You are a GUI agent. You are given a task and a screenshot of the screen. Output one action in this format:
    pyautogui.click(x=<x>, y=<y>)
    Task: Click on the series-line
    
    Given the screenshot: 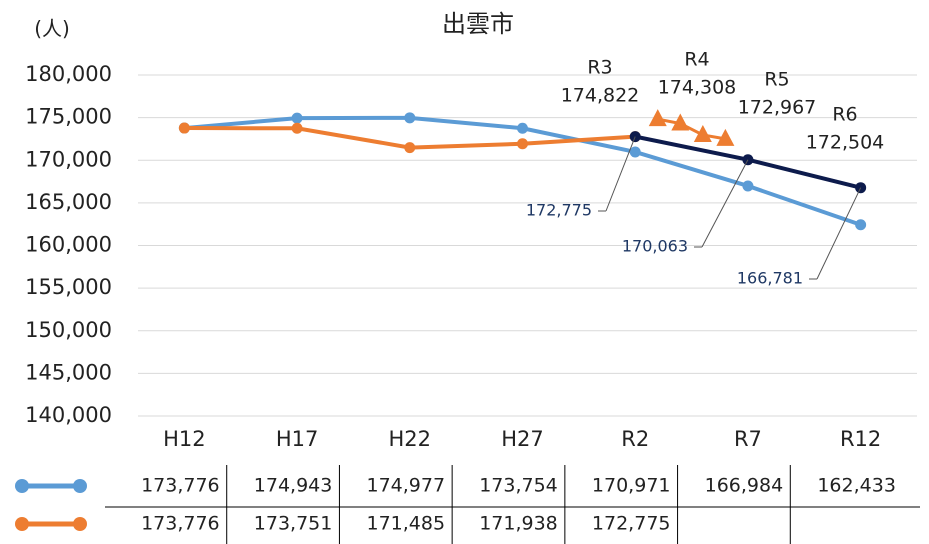 What is the action you would take?
    pyautogui.click(x=691, y=129)
    